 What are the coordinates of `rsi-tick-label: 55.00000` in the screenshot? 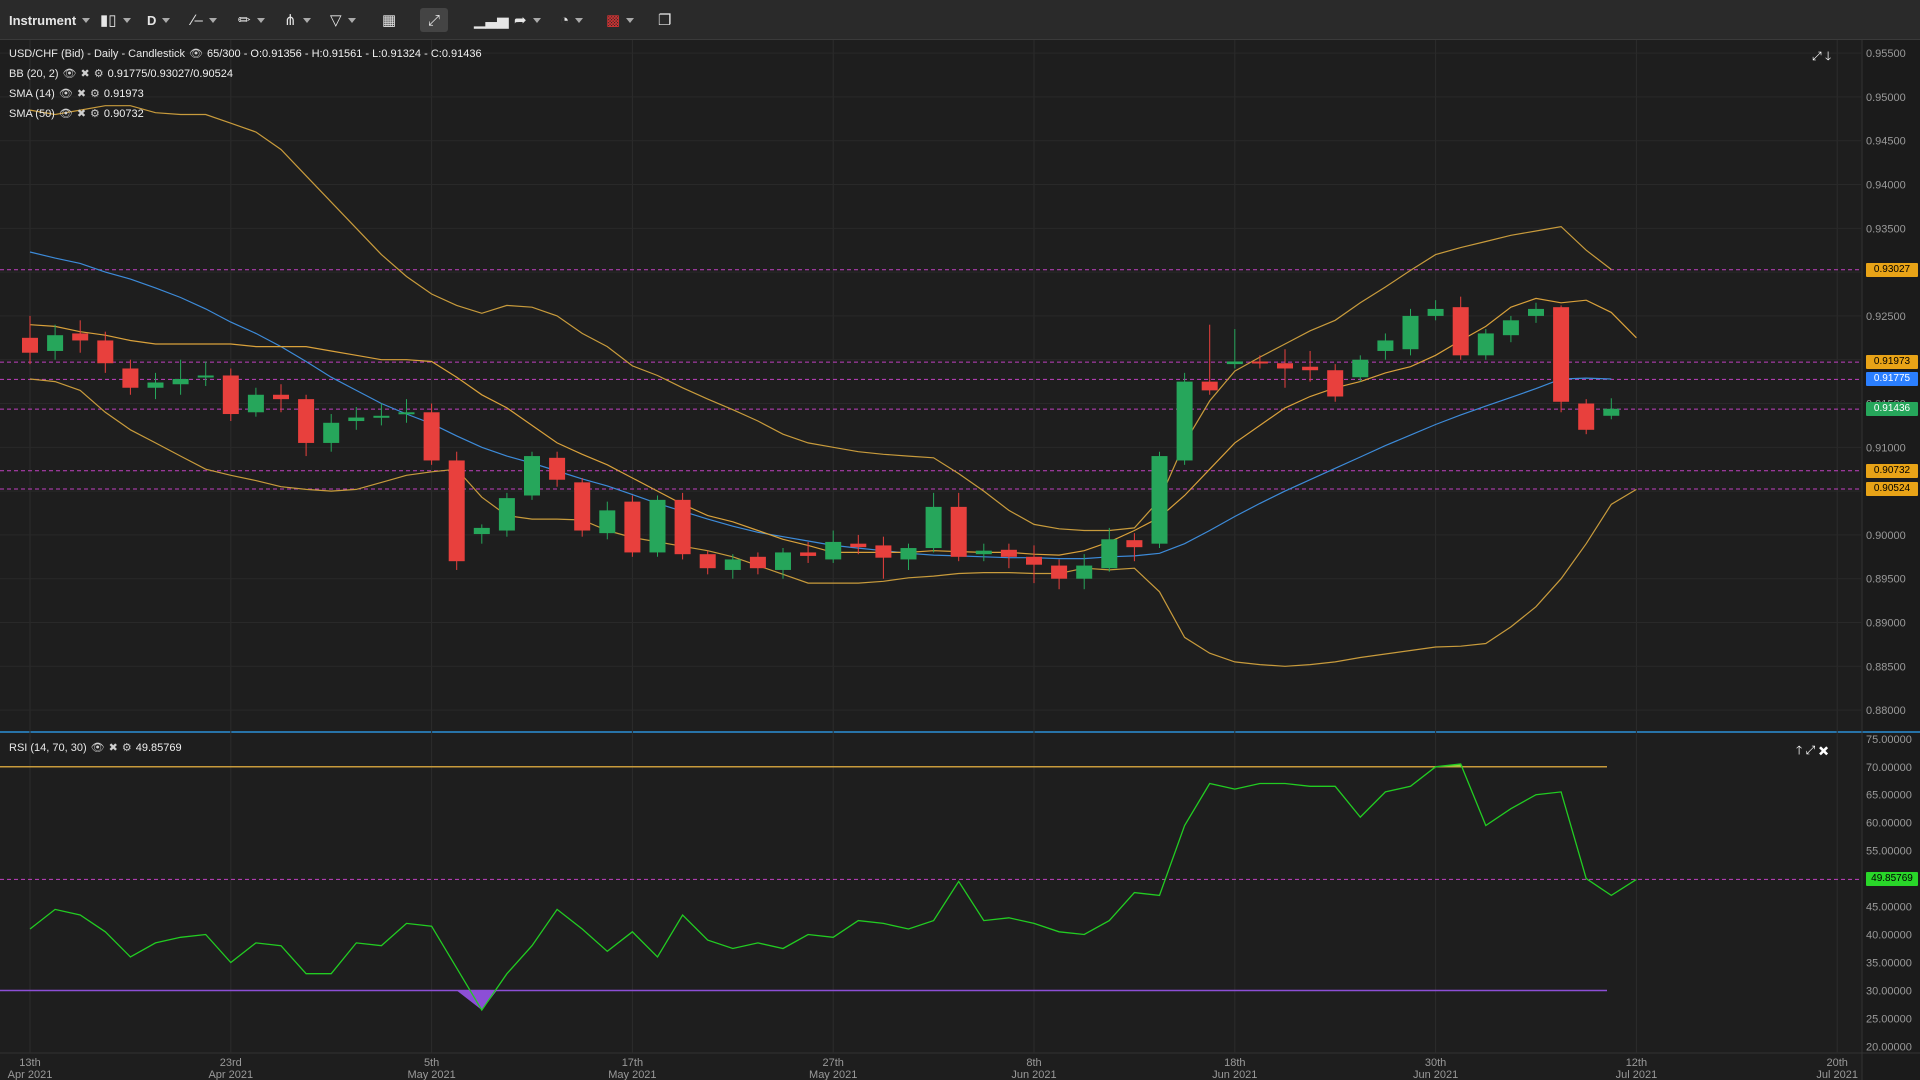 It's located at (1889, 852).